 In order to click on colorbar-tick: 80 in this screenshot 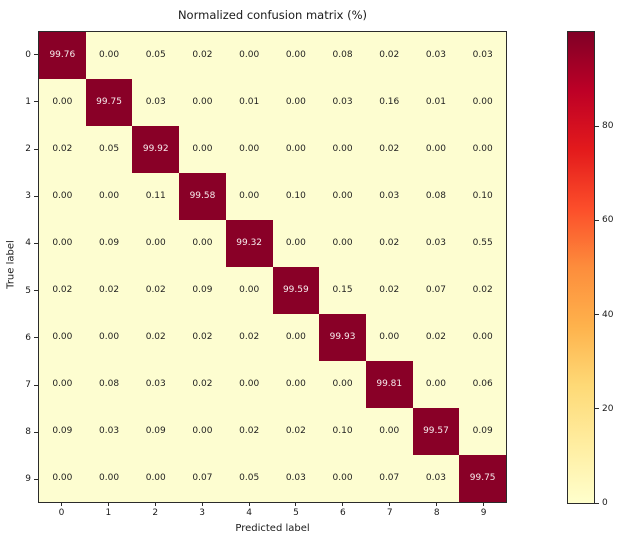, I will do `click(604, 126)`.